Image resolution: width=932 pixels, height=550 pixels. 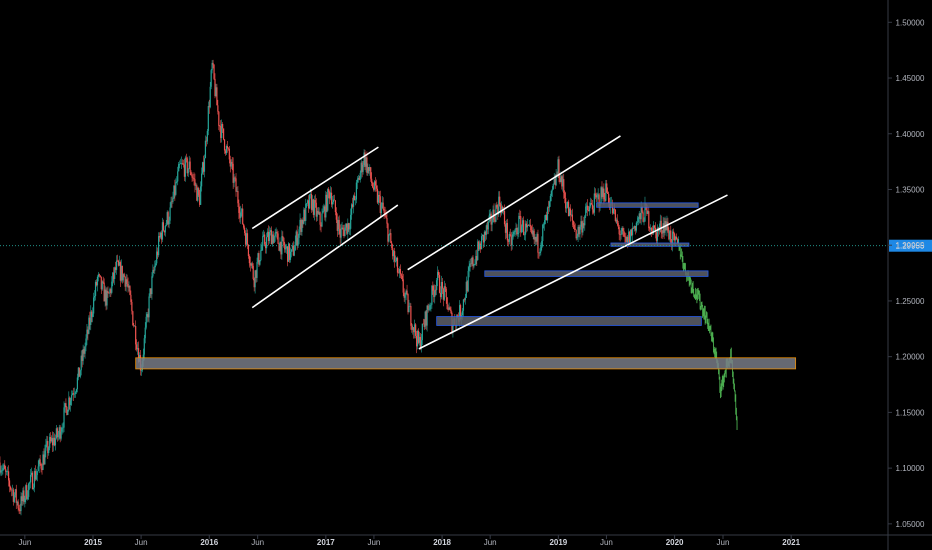 I want to click on channel-2018-upper, so click(x=514, y=203).